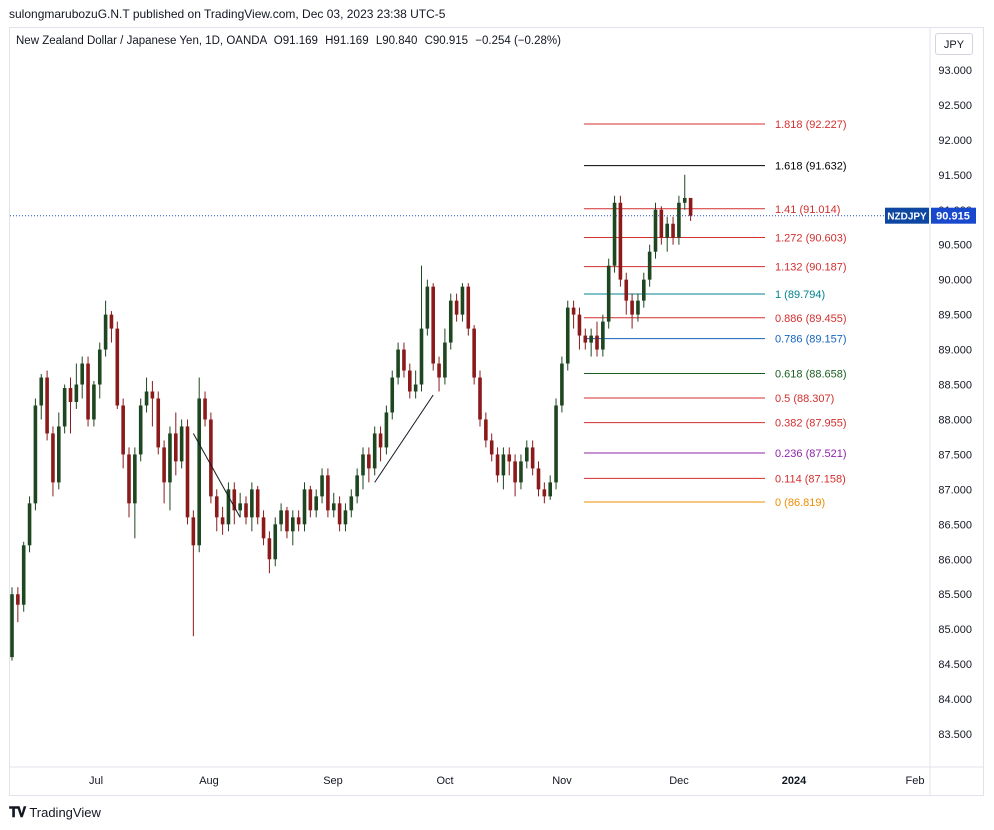  I want to click on currency-button: JPY, so click(954, 44).